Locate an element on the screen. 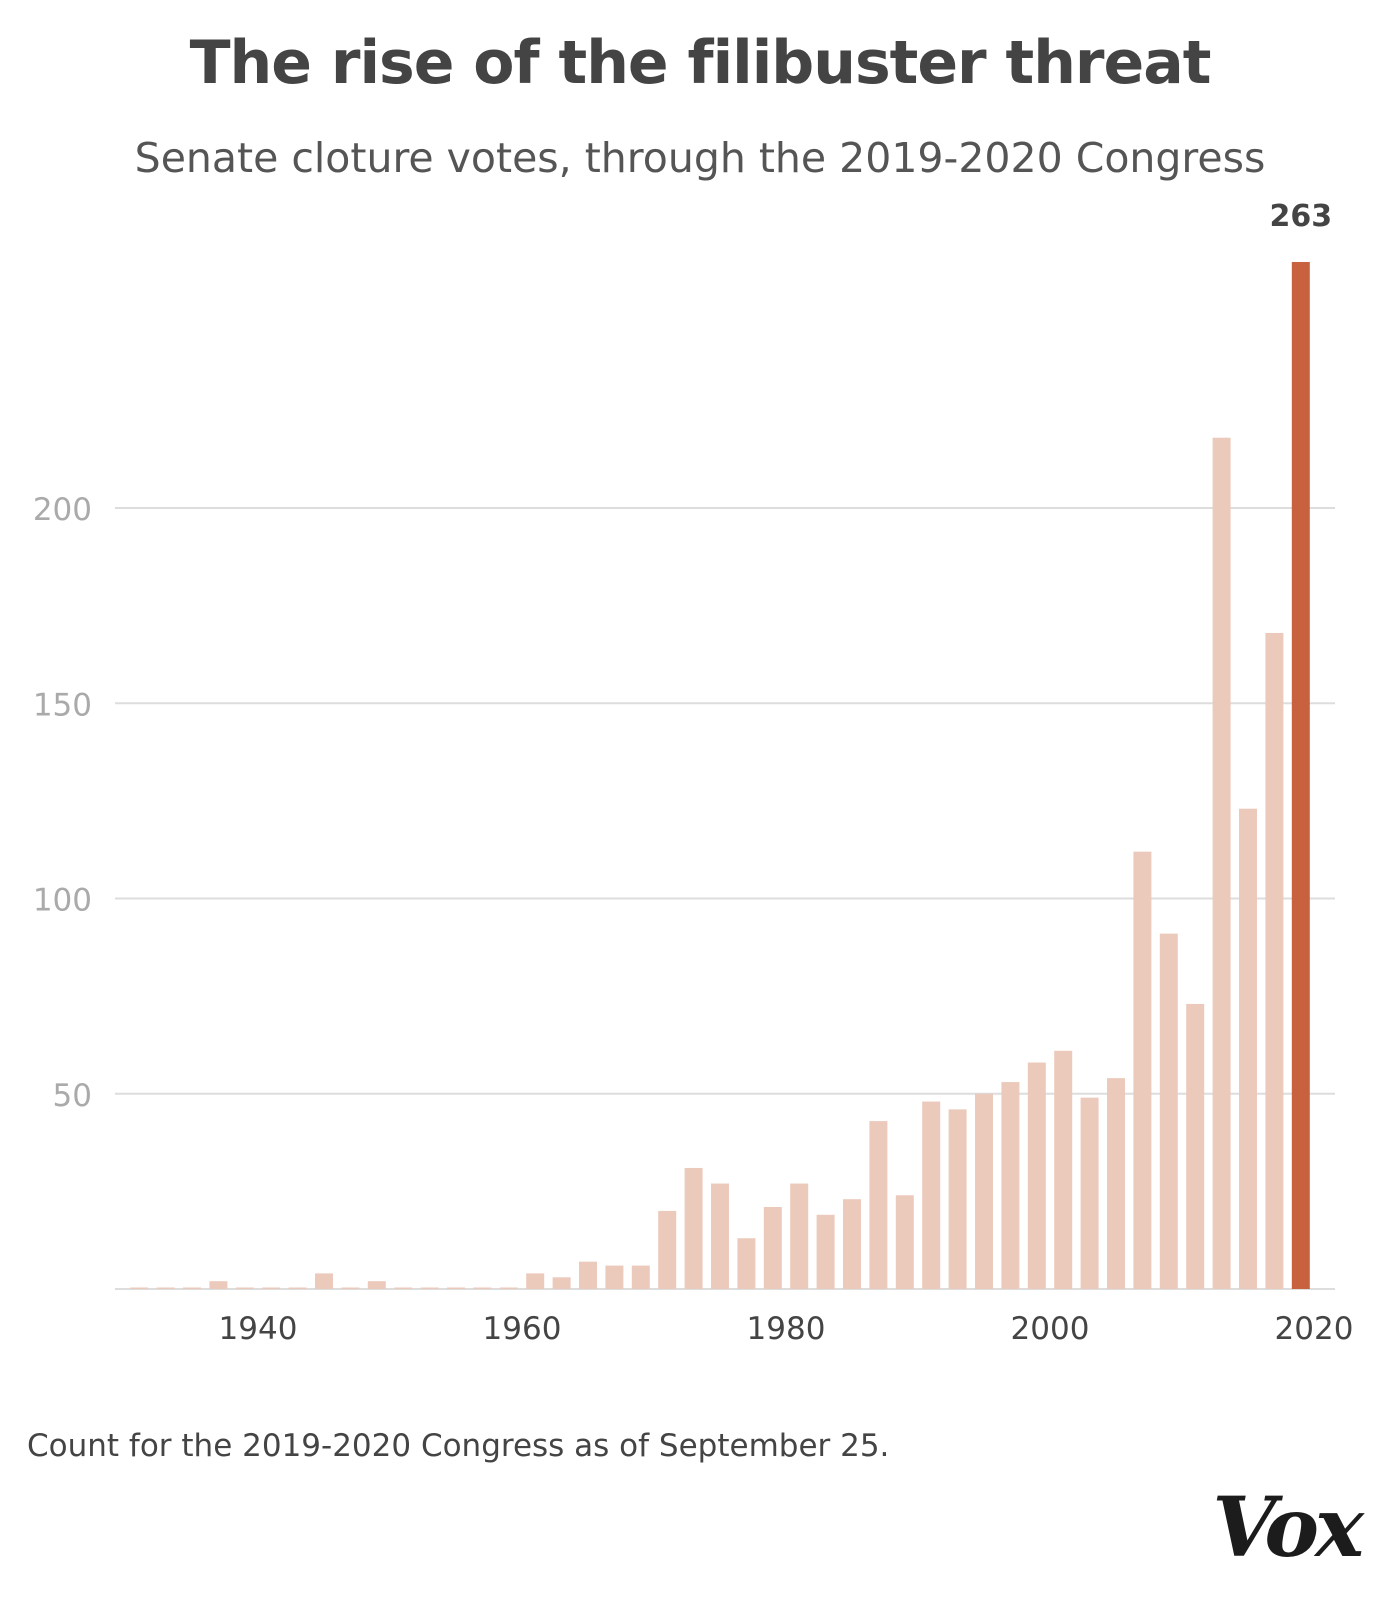  bar-1991 is located at coordinates (931, 1195).